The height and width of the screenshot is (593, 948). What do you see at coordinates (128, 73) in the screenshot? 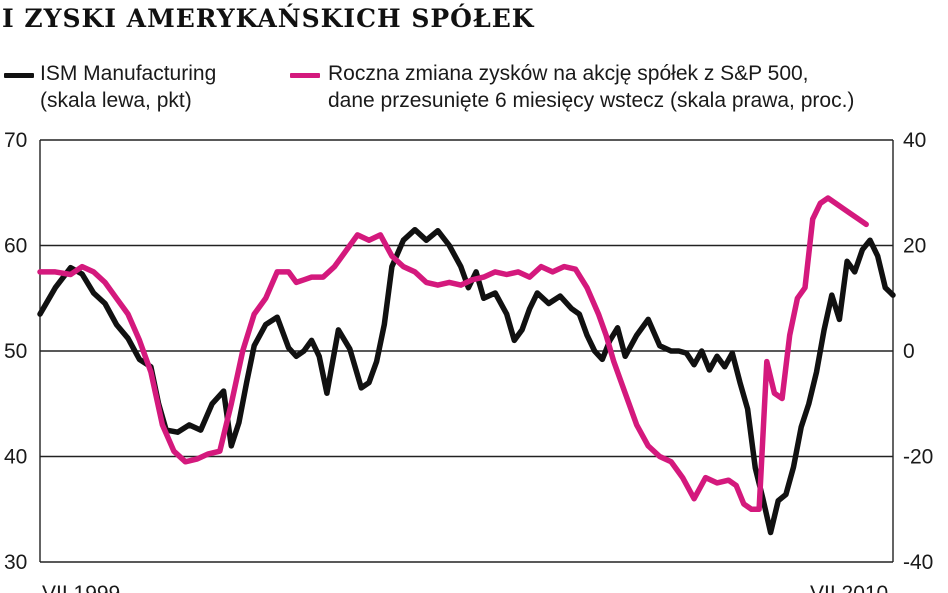
I see `legend-ism-line1: ISM Manufacturing` at bounding box center [128, 73].